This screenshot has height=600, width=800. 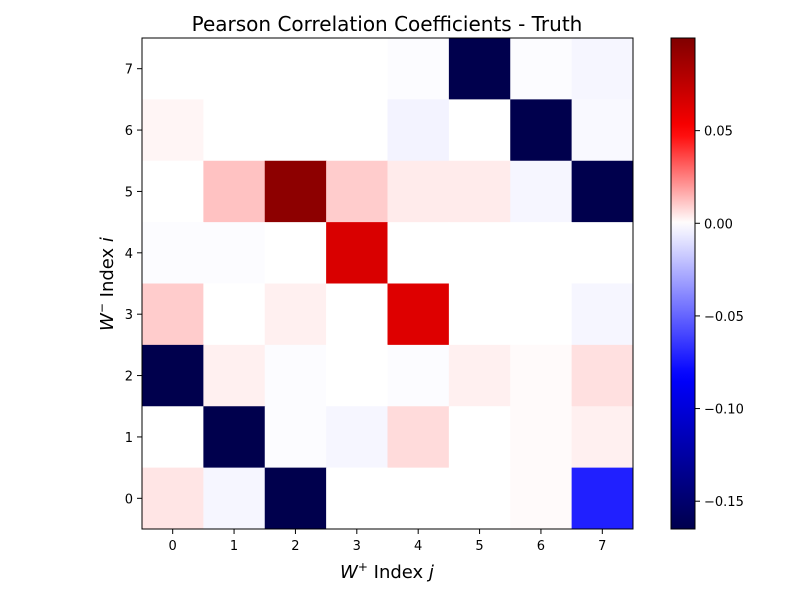 I want to click on colorbar-tick-label: 0.05, so click(x=718, y=132).